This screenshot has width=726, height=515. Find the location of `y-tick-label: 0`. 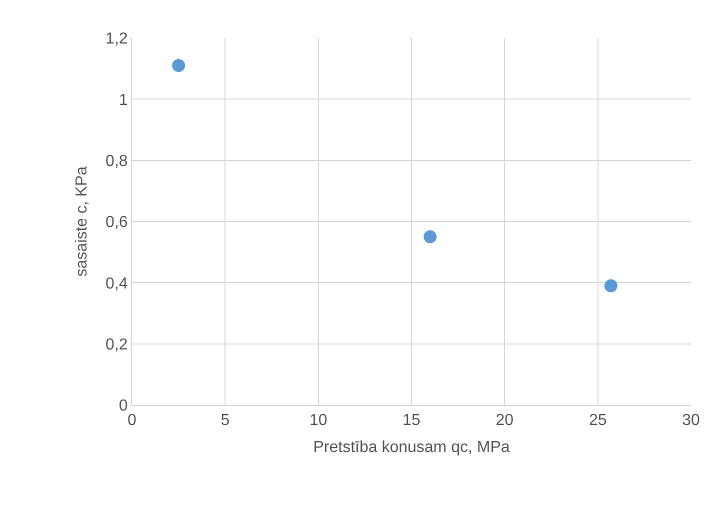

y-tick-label: 0 is located at coordinates (123, 406).